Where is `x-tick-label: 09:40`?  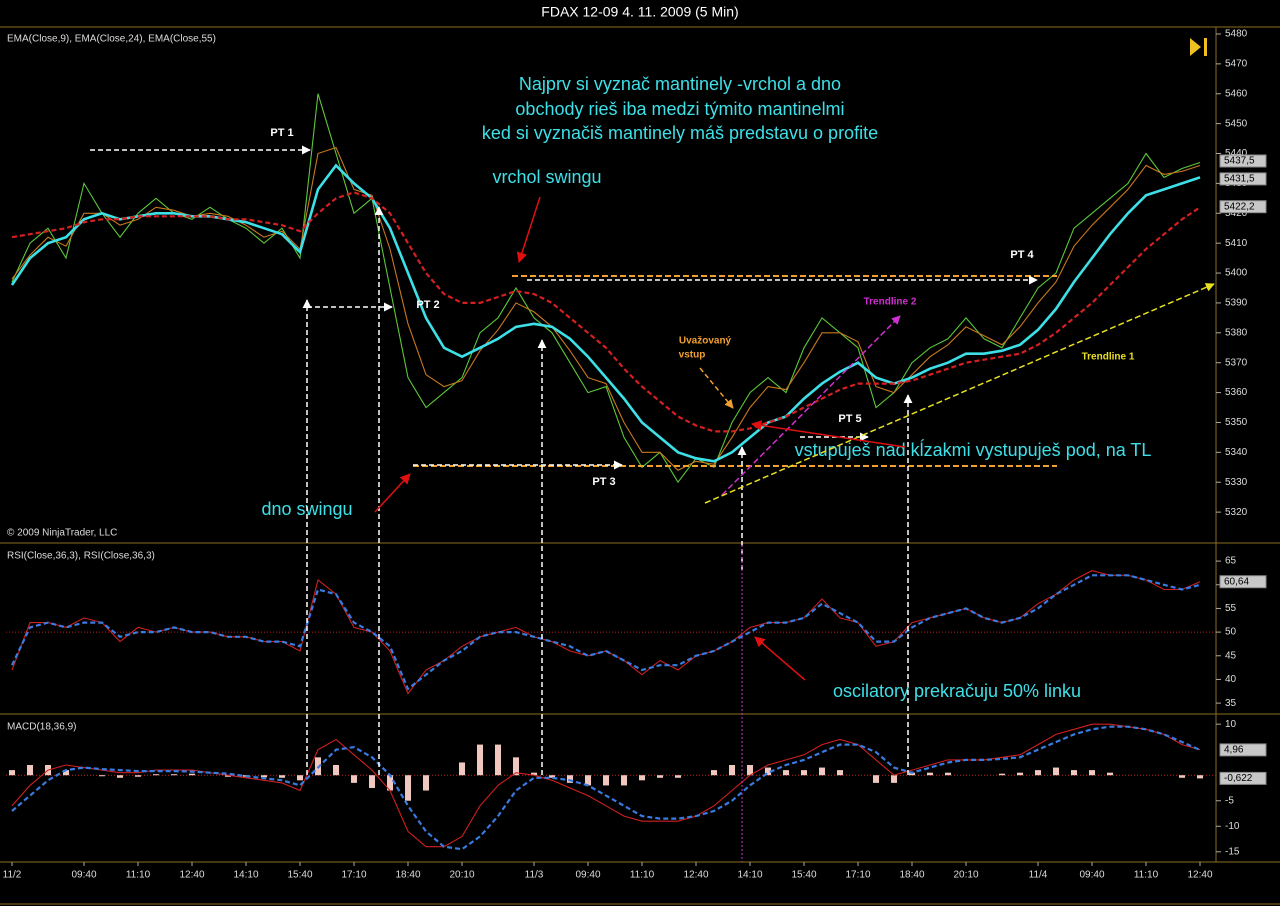
x-tick-label: 09:40 is located at coordinates (1091, 875).